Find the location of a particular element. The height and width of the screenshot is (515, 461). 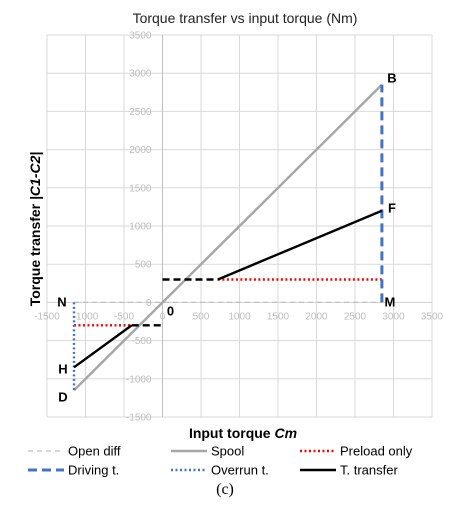

x-tick-label: -1500 is located at coordinates (47, 316).